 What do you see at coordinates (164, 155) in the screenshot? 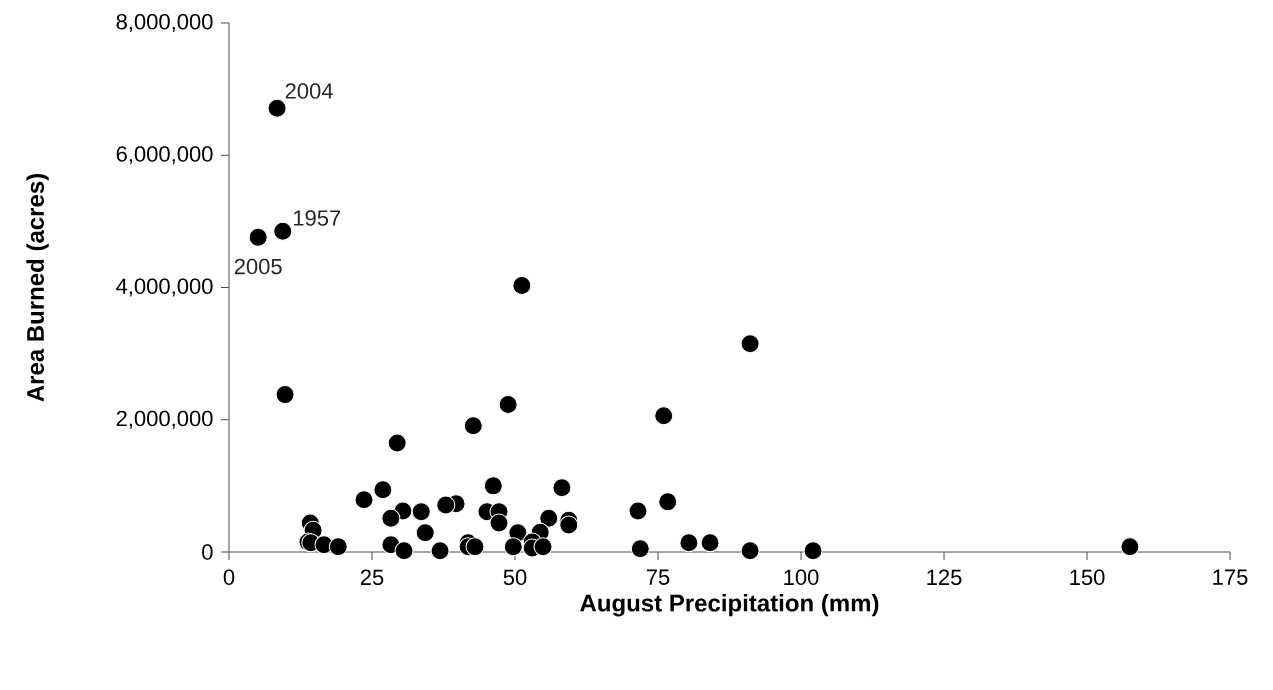
I see `y-tick-label: 6,000,000` at bounding box center [164, 155].